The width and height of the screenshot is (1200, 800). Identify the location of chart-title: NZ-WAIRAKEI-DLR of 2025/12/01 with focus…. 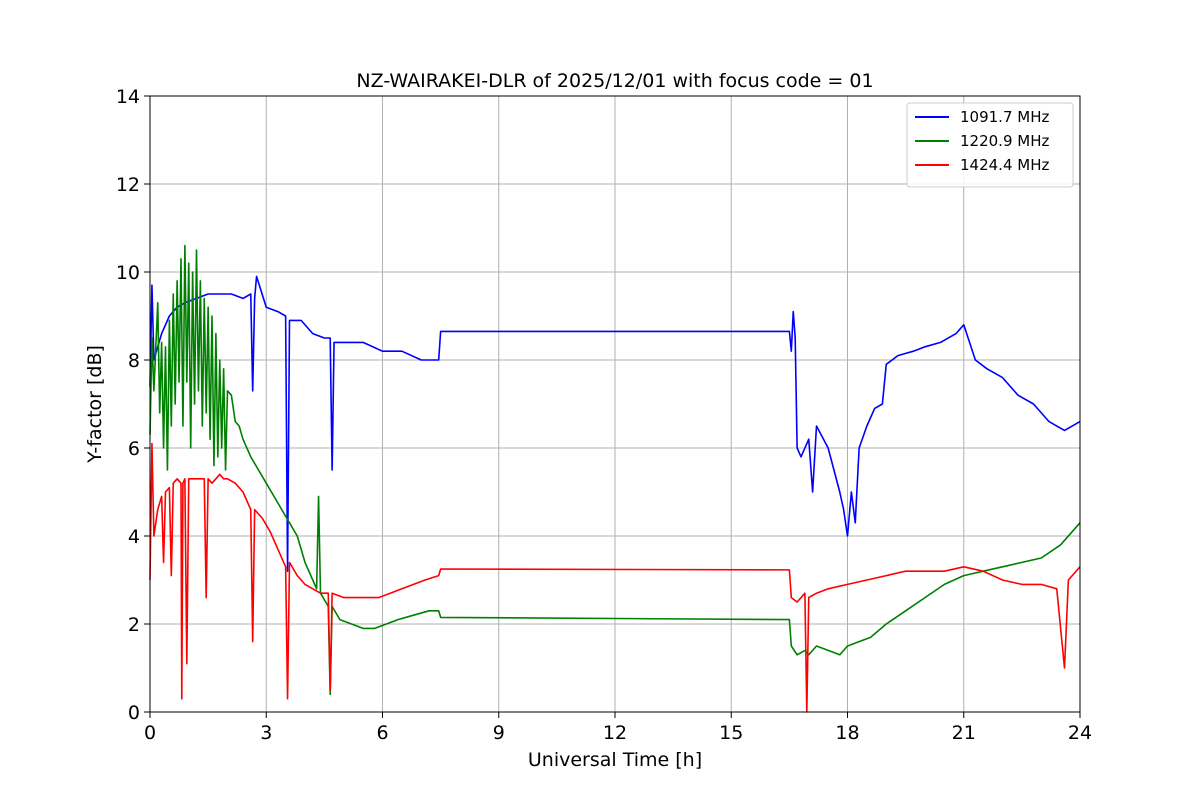
(614, 81).